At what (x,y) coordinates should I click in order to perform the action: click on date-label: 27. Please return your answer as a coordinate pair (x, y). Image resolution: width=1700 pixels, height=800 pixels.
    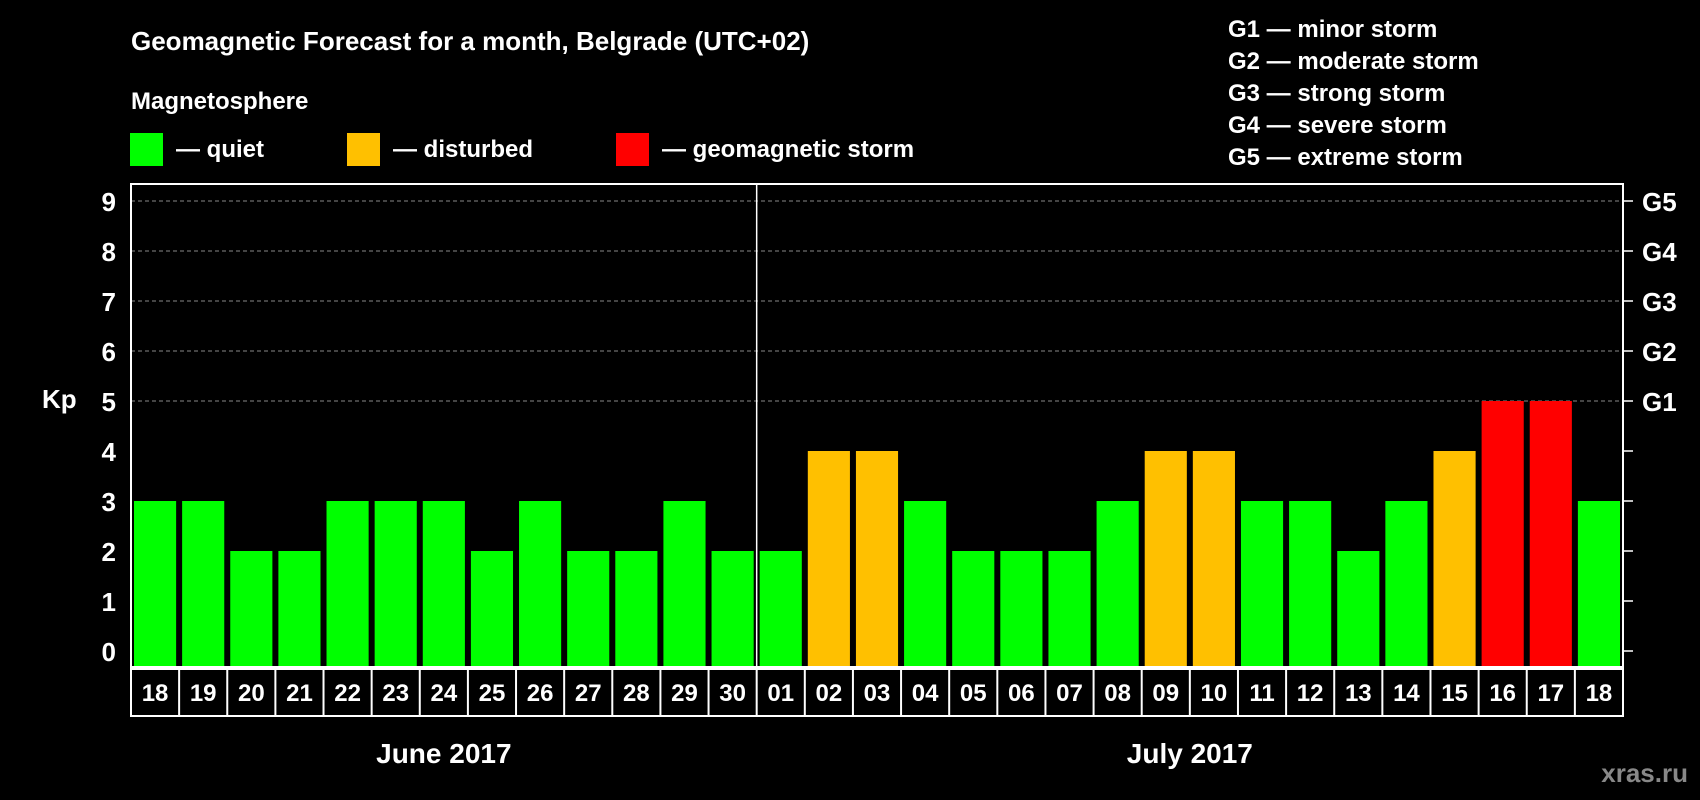
    Looking at the image, I should click on (588, 693).